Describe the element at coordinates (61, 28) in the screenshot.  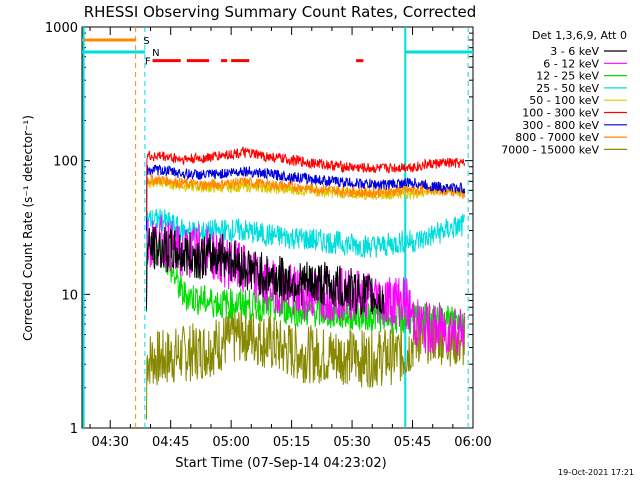
I see `y-tick-label: 1000` at that location.